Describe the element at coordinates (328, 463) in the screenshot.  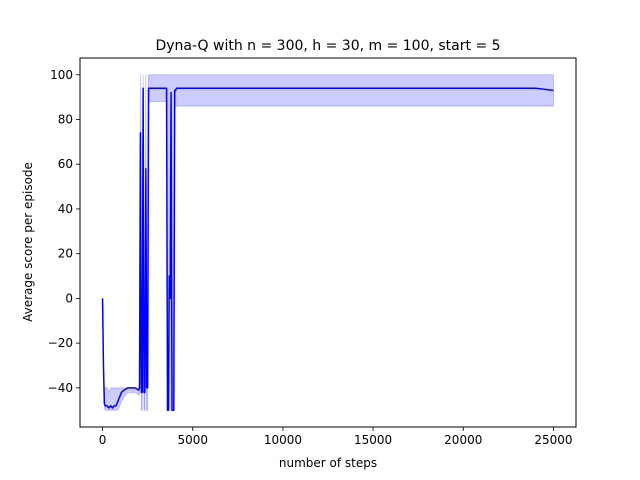
I see `x-axis-label: number of steps` at that location.